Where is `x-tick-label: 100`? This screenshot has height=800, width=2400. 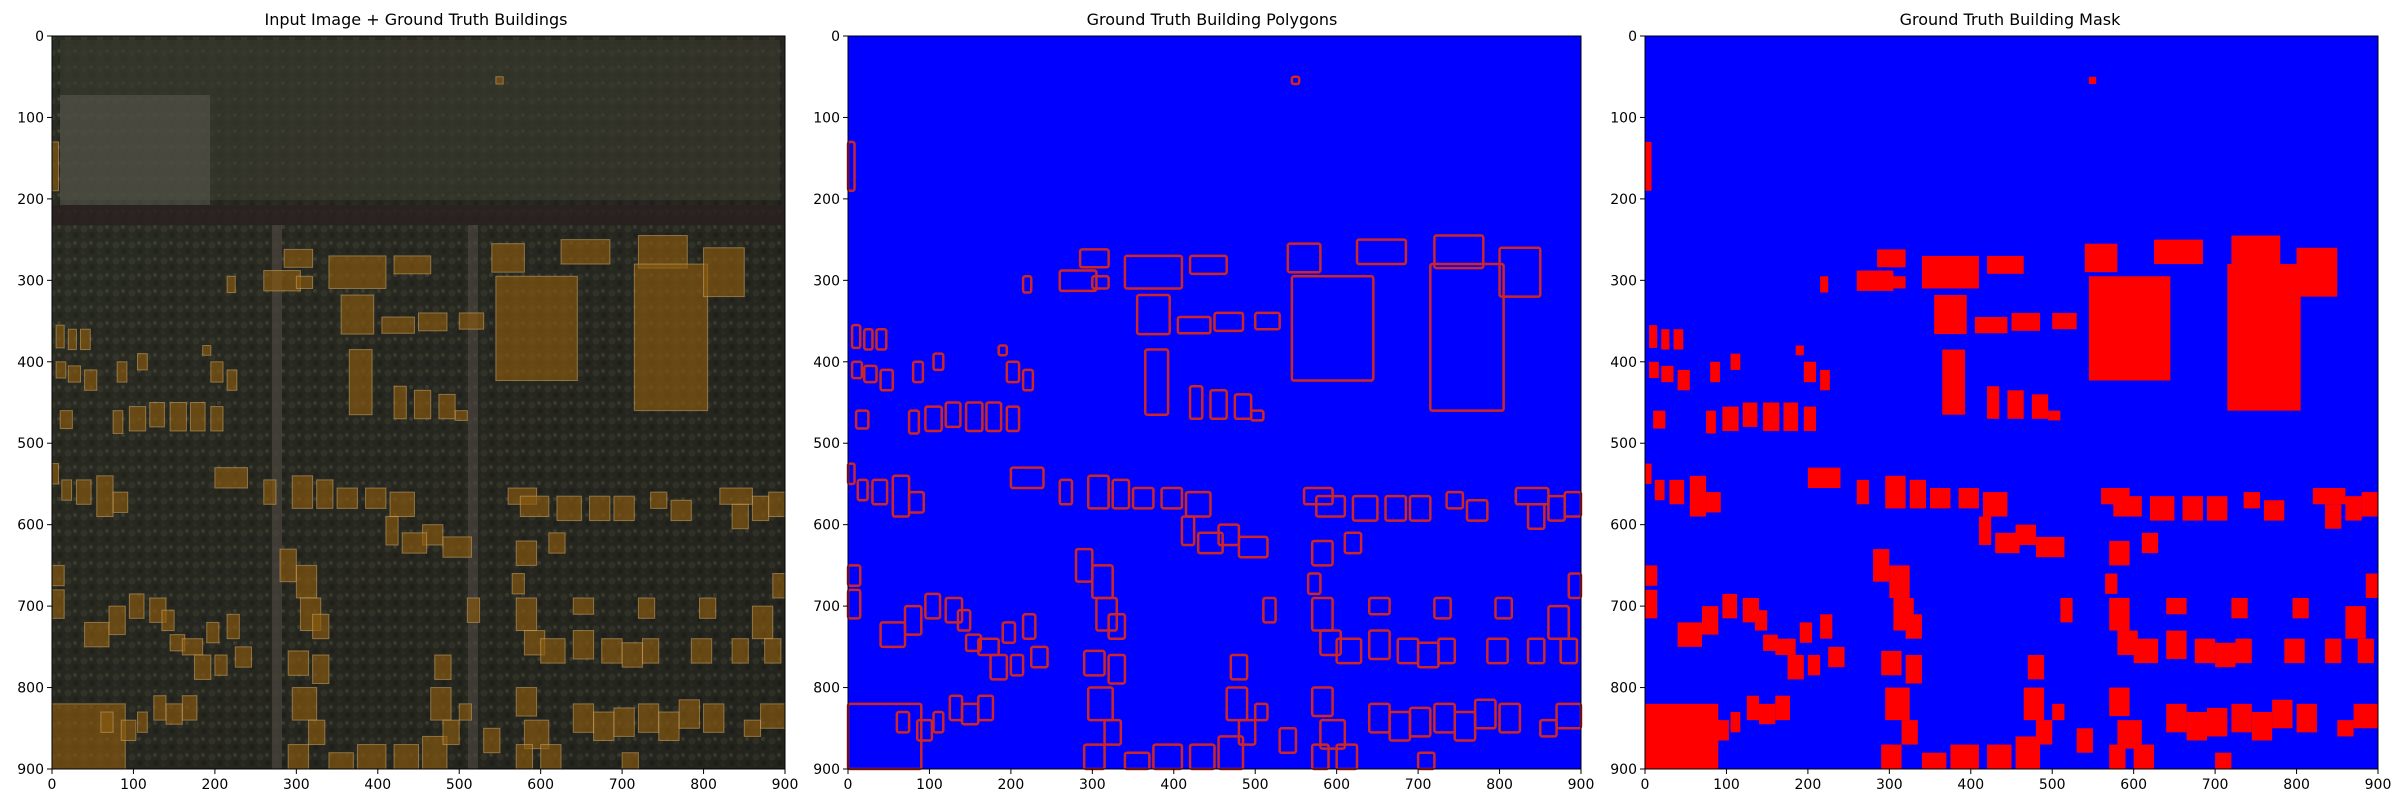
x-tick-label: 100 is located at coordinates (1726, 785).